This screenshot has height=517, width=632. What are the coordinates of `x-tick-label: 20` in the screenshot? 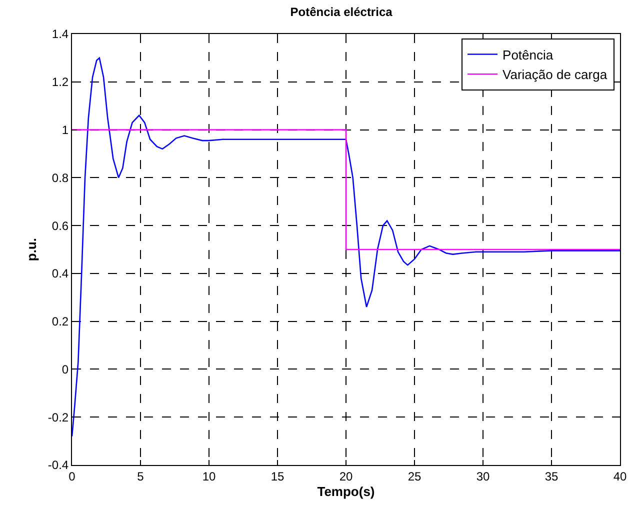 It's located at (346, 476).